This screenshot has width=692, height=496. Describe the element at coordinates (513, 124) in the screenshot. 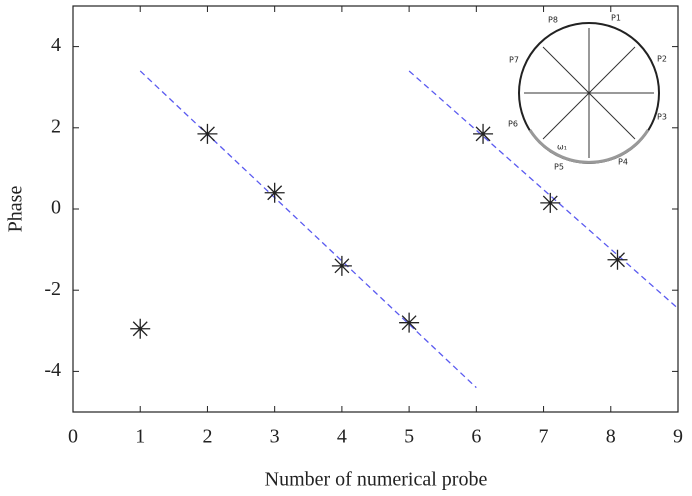

I see `probe-label: P6` at that location.